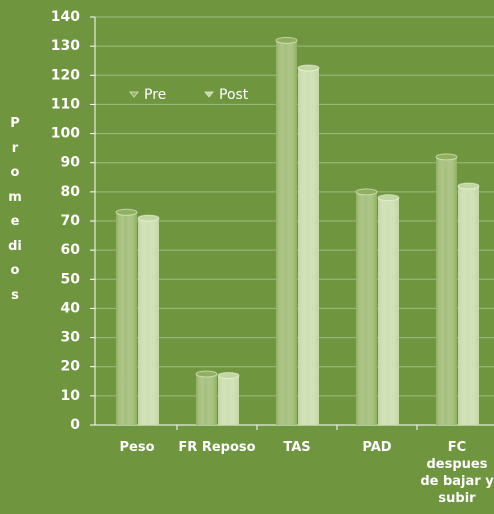 This screenshot has width=494, height=514. Describe the element at coordinates (457, 473) in the screenshot. I see `x-tick-label: FC despues de bajar y subir` at that location.